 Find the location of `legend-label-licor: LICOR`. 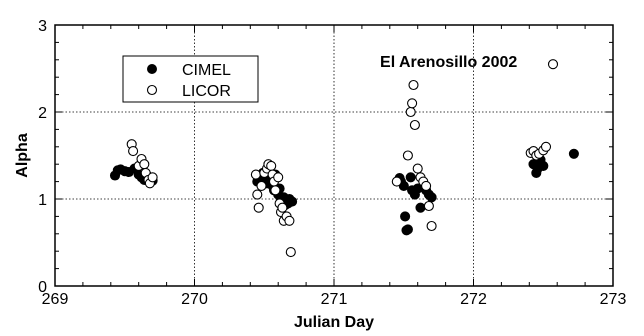

legend-label-licor: LICOR is located at coordinates (206, 91).